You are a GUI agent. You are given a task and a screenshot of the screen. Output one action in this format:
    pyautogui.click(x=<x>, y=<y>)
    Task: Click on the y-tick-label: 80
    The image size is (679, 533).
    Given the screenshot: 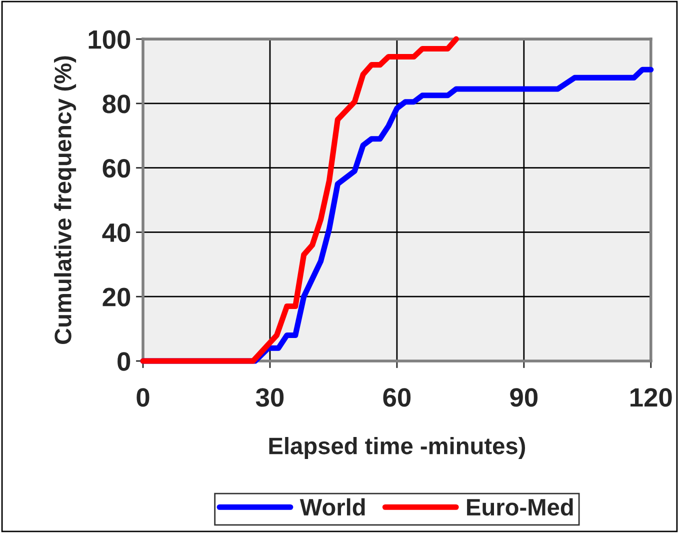 What is the action you would take?
    pyautogui.click(x=116, y=104)
    